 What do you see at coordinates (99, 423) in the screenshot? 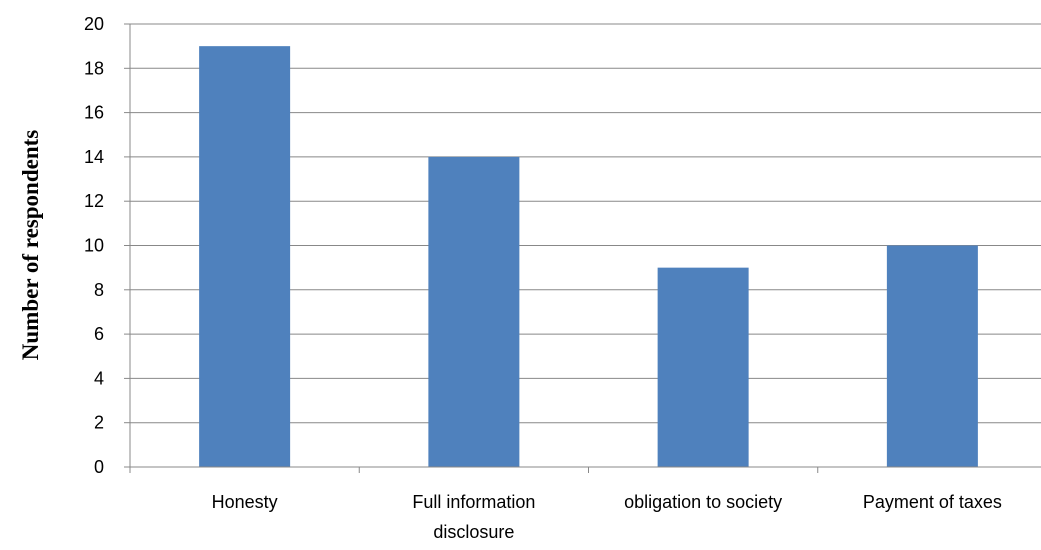
I see `y-tick-label: 2` at bounding box center [99, 423].